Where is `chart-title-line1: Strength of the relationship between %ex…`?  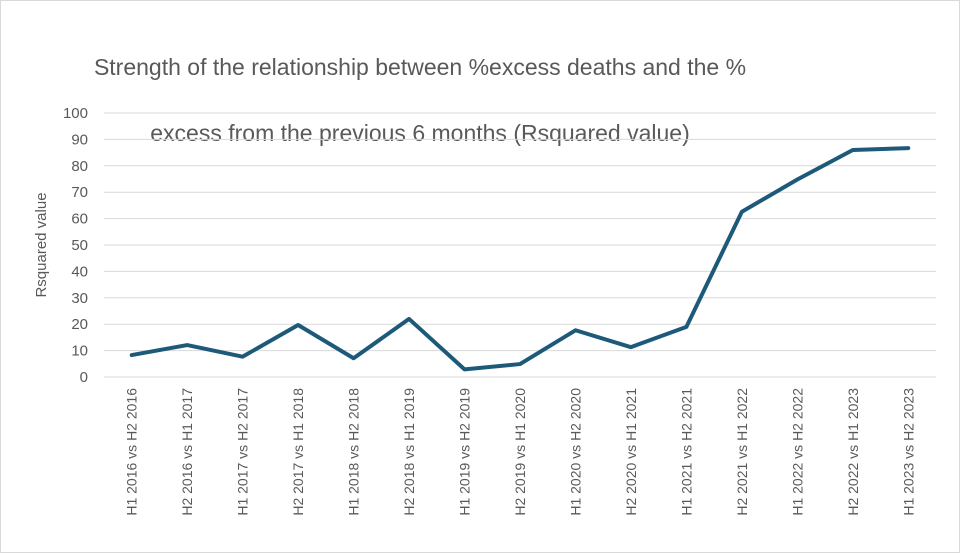
chart-title-line1: Strength of the relationship between %ex… is located at coordinates (420, 67).